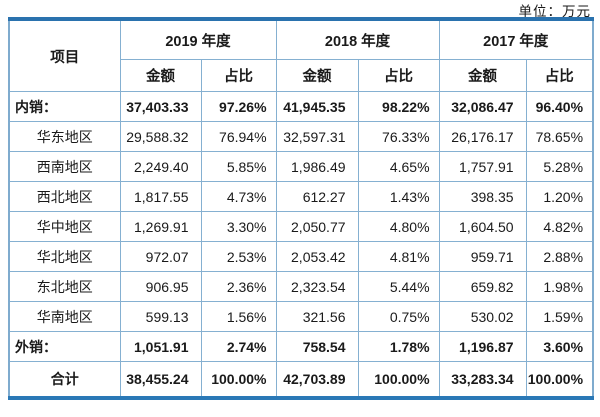 The width and height of the screenshot is (600, 417). I want to click on header-row-sub: 金额 占比 金额 占比 金额 占比, so click(301, 75).